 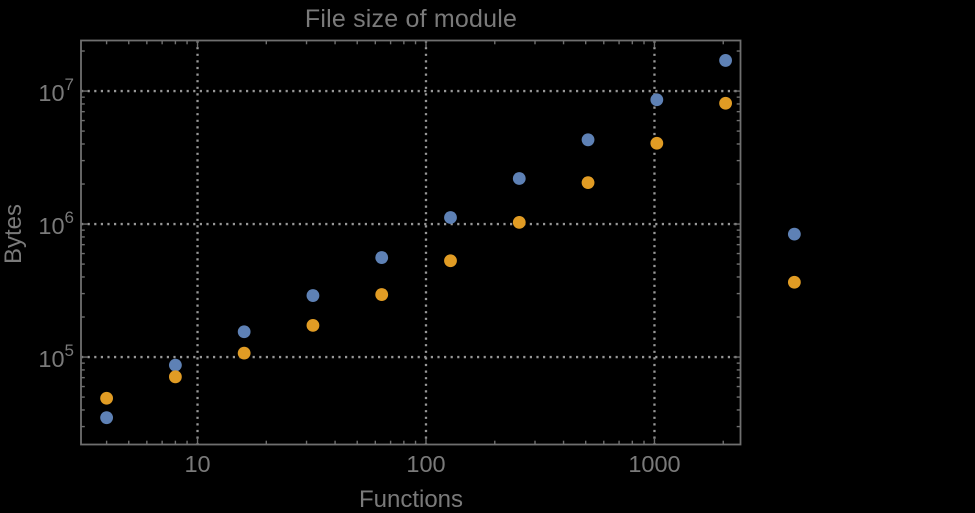 I want to click on chart-title: File size of module, so click(x=411, y=19).